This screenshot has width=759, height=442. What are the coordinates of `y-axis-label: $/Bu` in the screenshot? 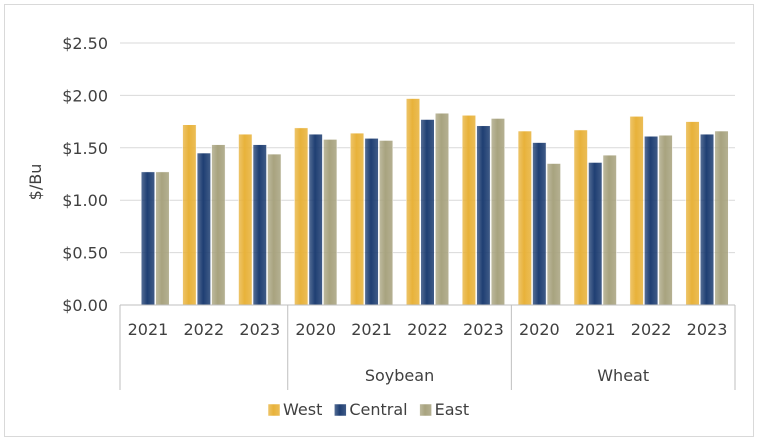 It's located at (35, 182).